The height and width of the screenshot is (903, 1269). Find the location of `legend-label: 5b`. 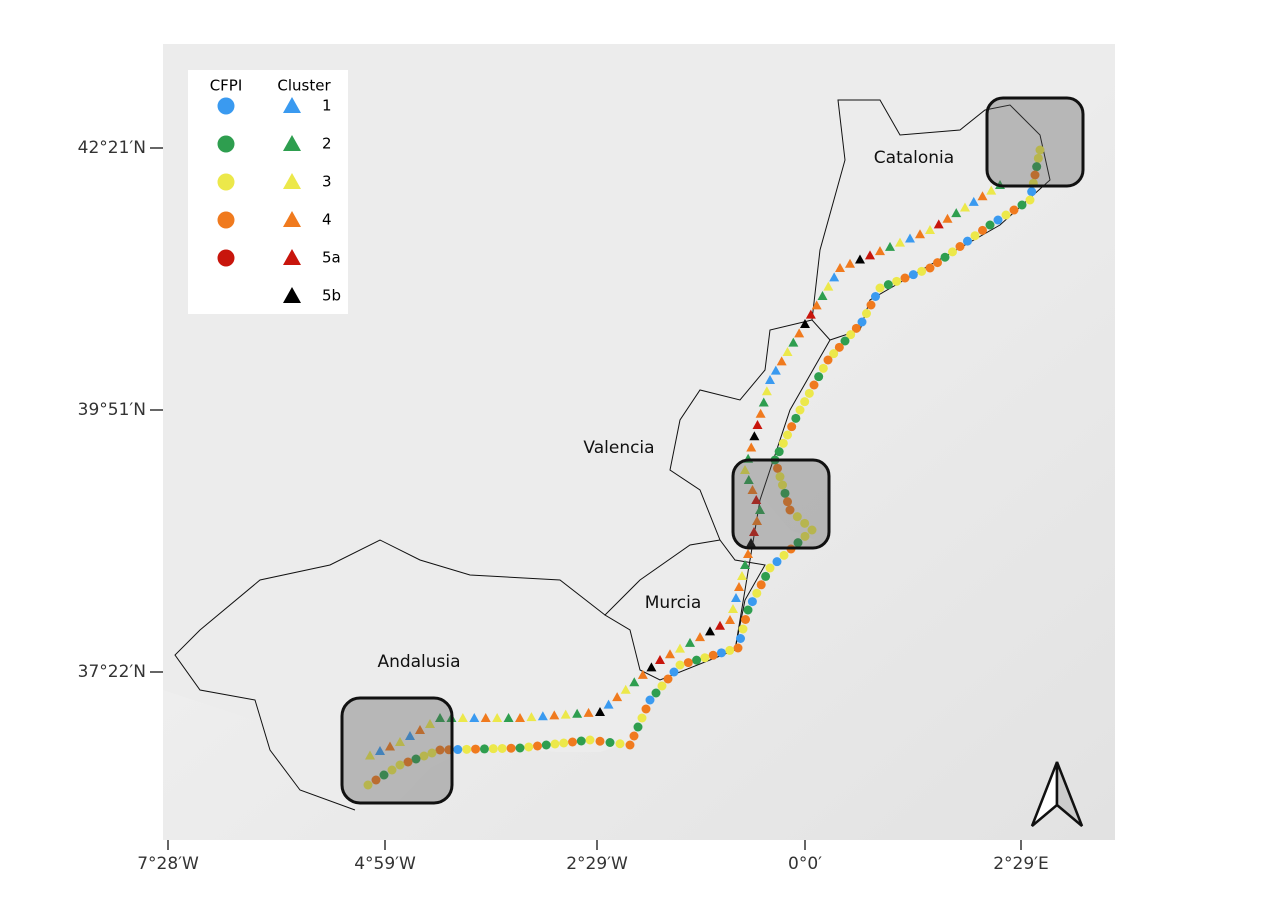

legend-label: 5b is located at coordinates (331, 296).